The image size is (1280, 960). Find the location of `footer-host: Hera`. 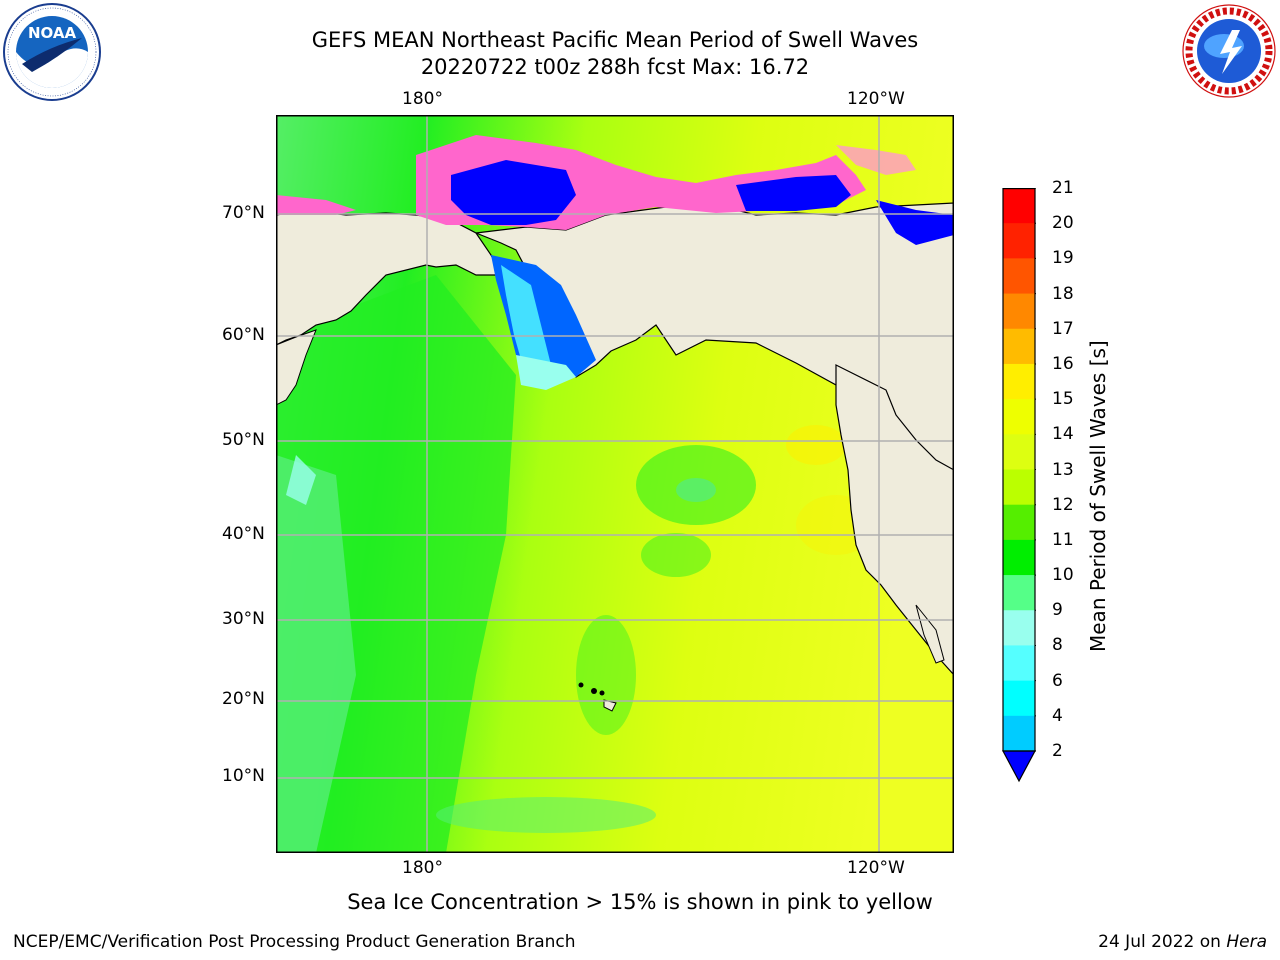

footer-host: Hera is located at coordinates (1246, 942).